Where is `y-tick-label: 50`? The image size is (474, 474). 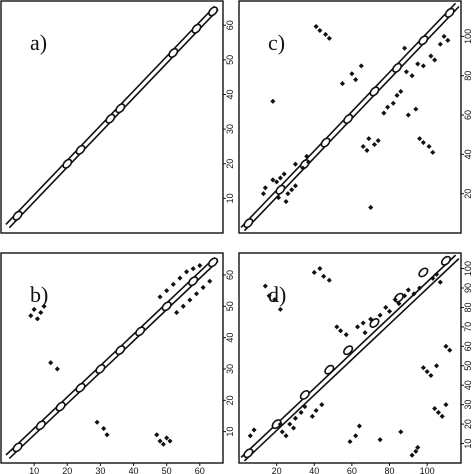 y-tick-label: 50 is located at coordinates (230, 306).